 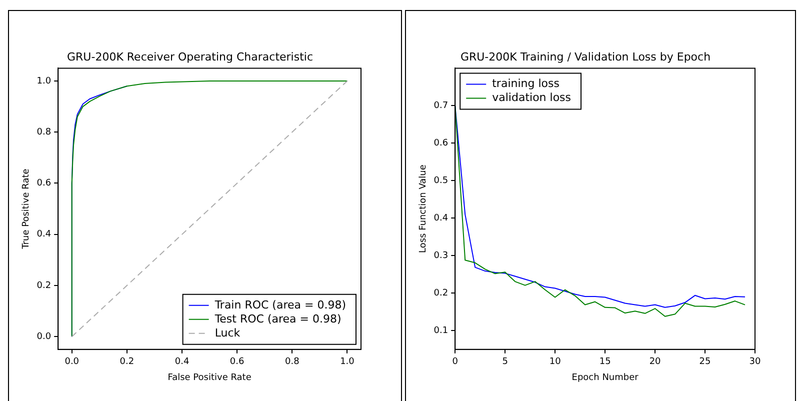 I want to click on x-tick-label: 15, so click(x=605, y=362).